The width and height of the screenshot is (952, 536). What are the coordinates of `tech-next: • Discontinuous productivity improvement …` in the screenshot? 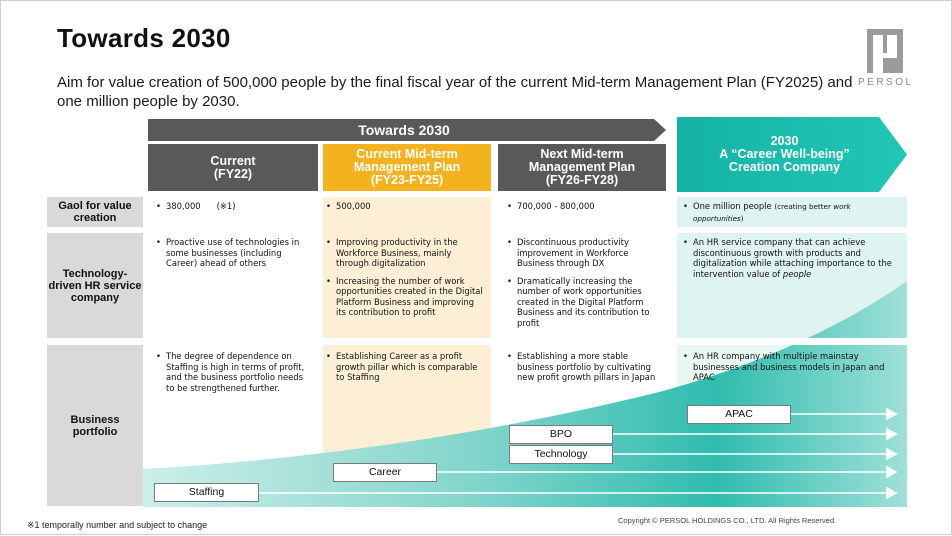 It's located at (578, 282).